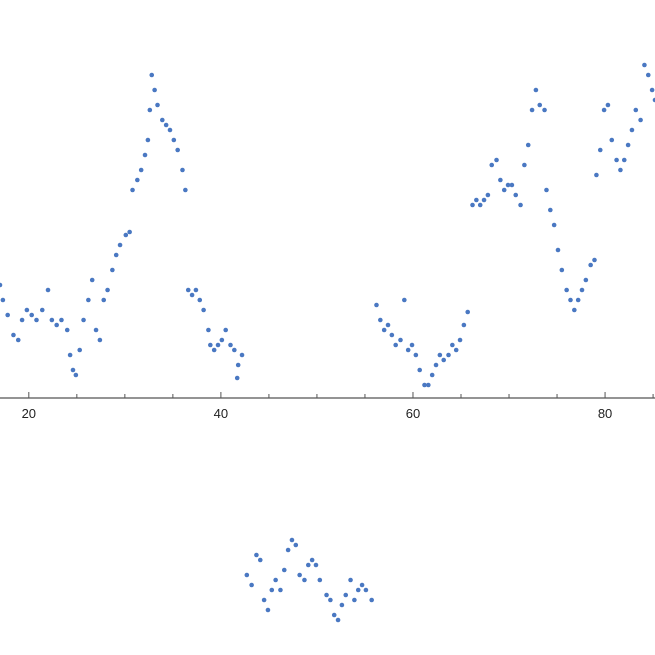 This screenshot has width=655, height=655. What do you see at coordinates (327, 395) in the screenshot?
I see `x-axis` at bounding box center [327, 395].